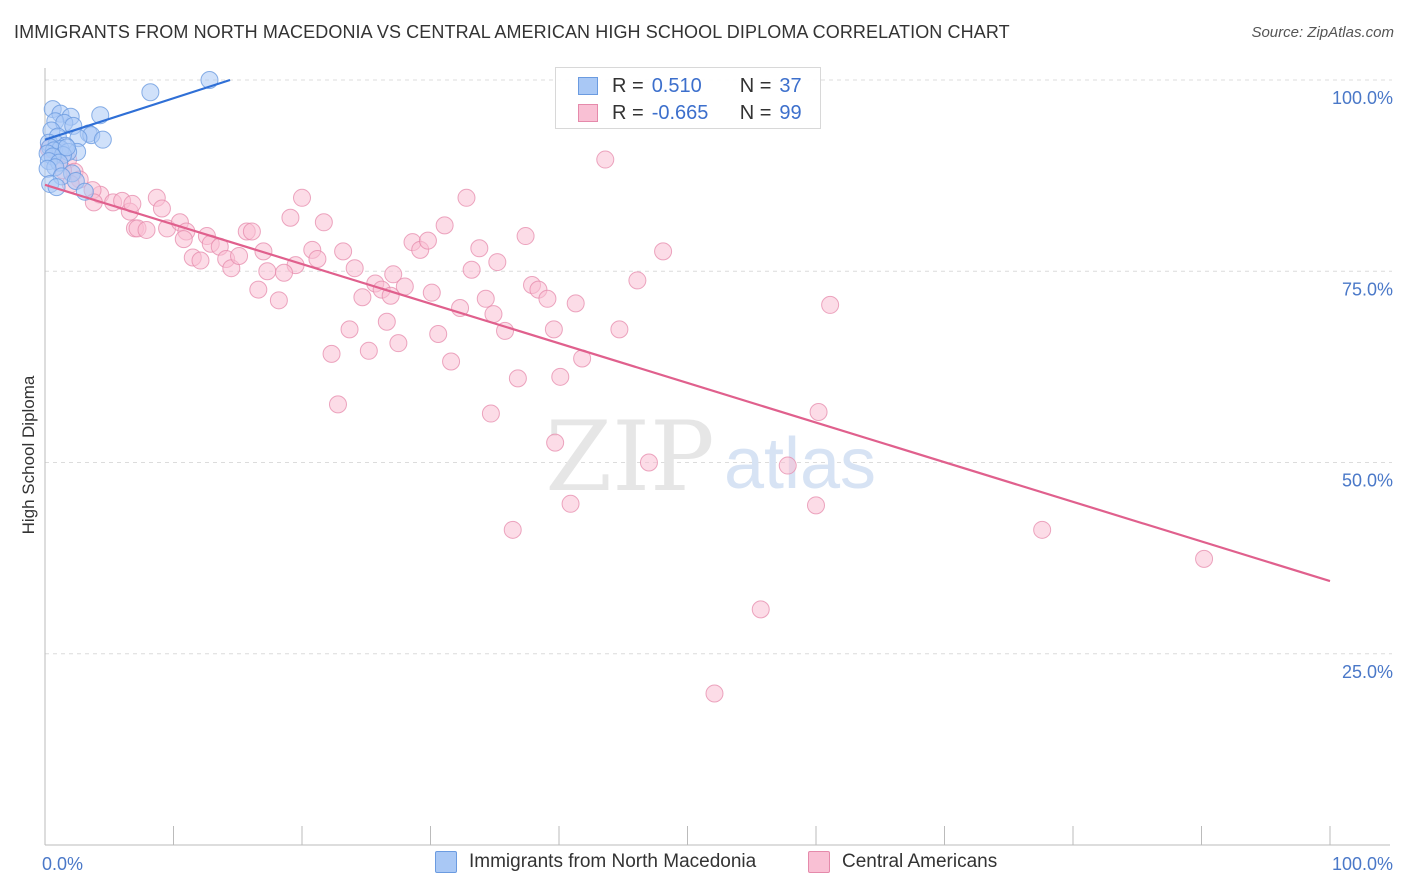 The width and height of the screenshot is (1406, 892). Describe the element at coordinates (819, 862) in the screenshot. I see `bottom-legend-swatch-pink` at that location.